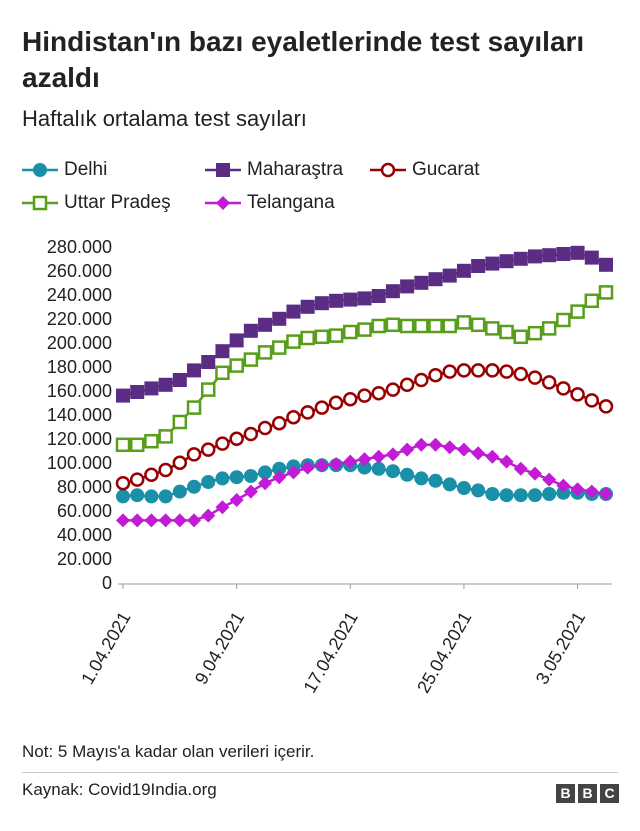  I want to click on legend-label: Delhi, so click(86, 169).